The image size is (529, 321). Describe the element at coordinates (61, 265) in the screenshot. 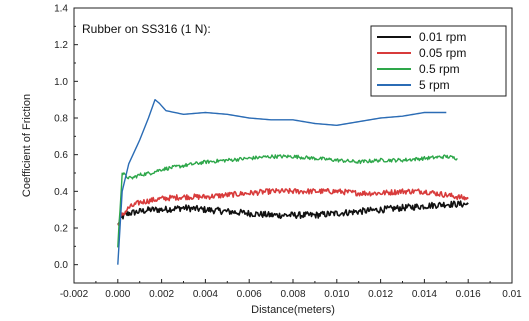

I see `y-tick-label: 0.0` at that location.